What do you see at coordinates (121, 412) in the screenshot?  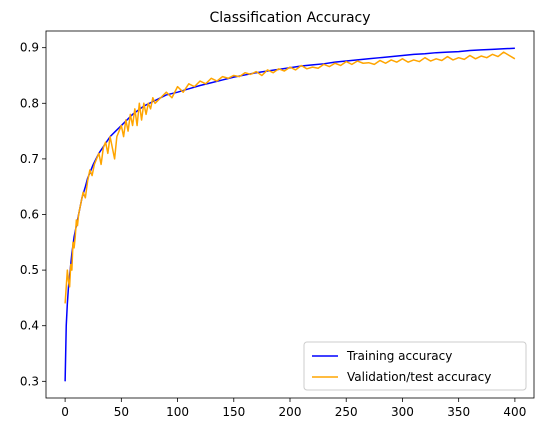 I see `x-tick-label: 50` at bounding box center [121, 412].